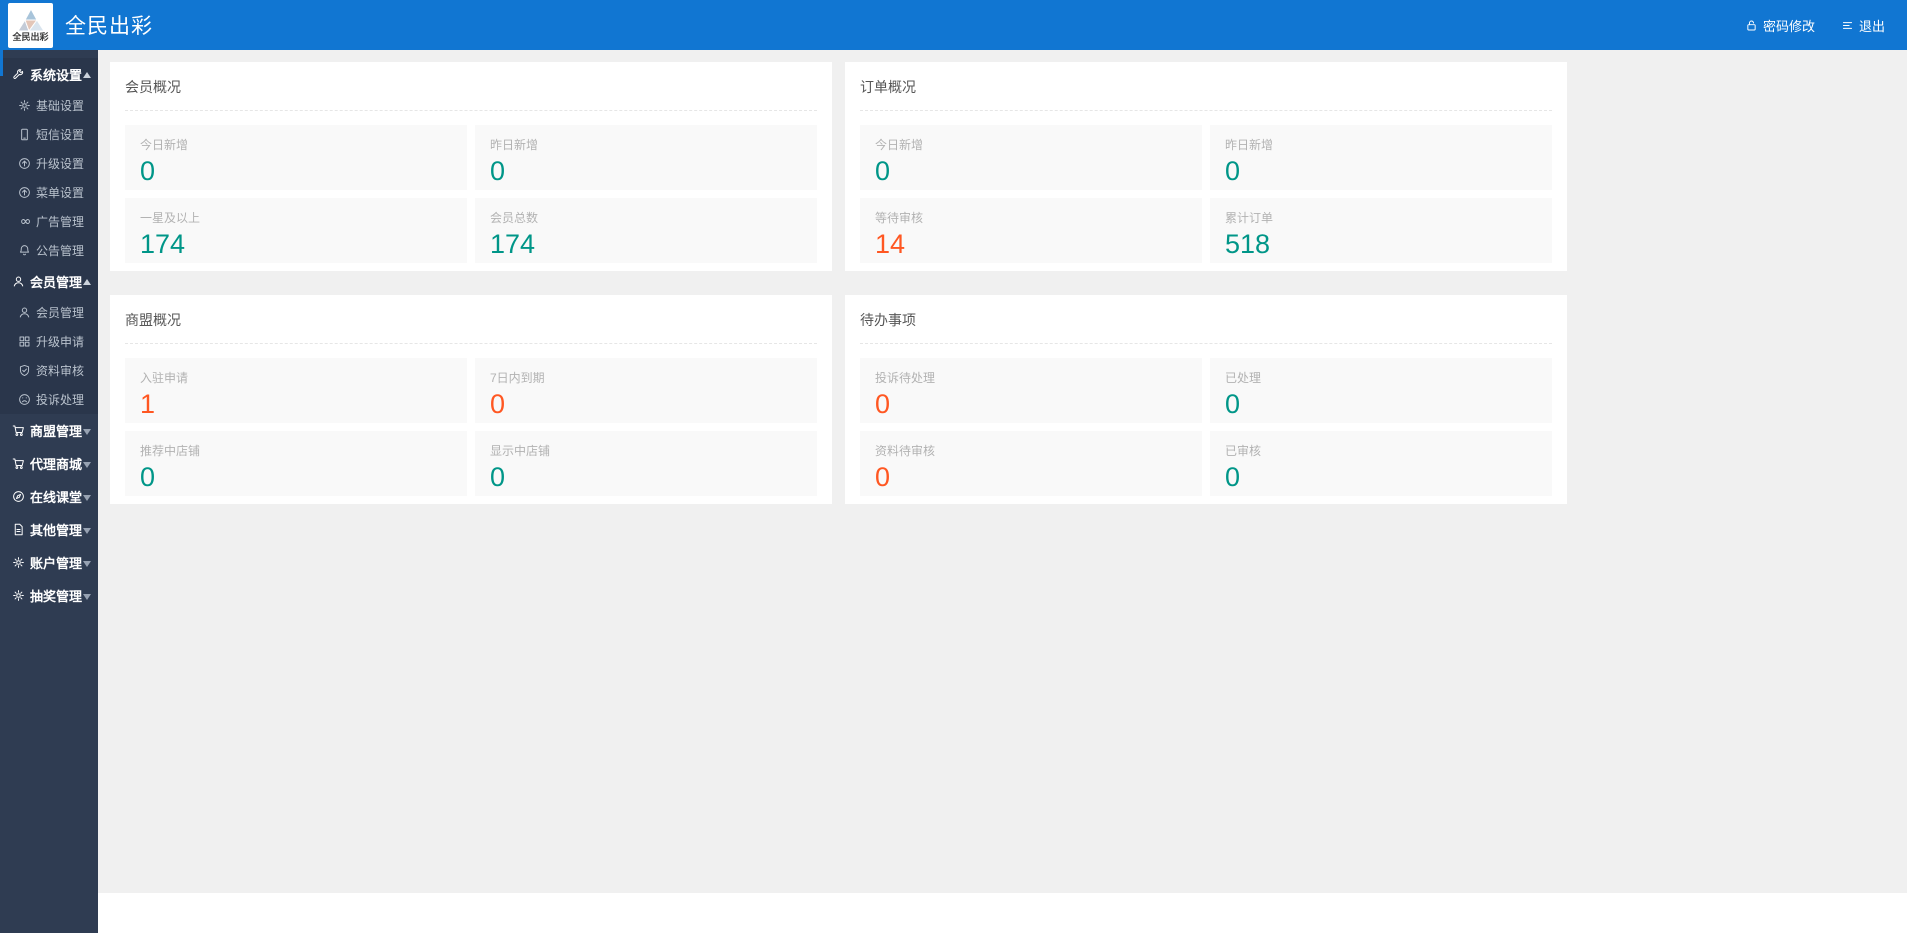 The image size is (1907, 933). I want to click on sidebar-item-label: 在线课堂, so click(56, 497).